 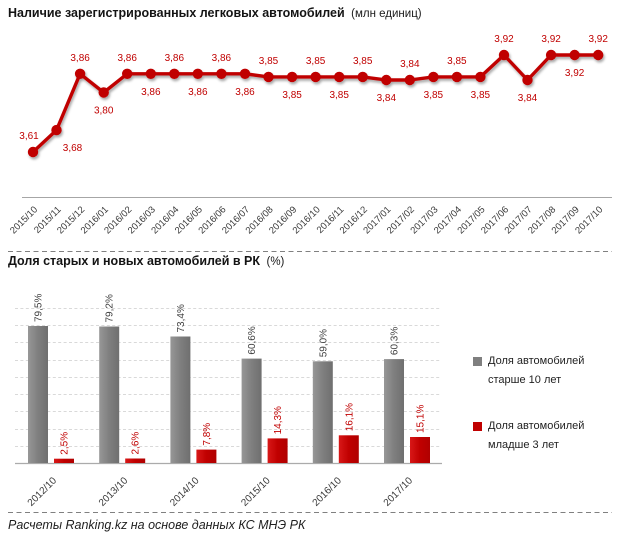 I want to click on category-label: 2016/10, so click(x=328, y=492).